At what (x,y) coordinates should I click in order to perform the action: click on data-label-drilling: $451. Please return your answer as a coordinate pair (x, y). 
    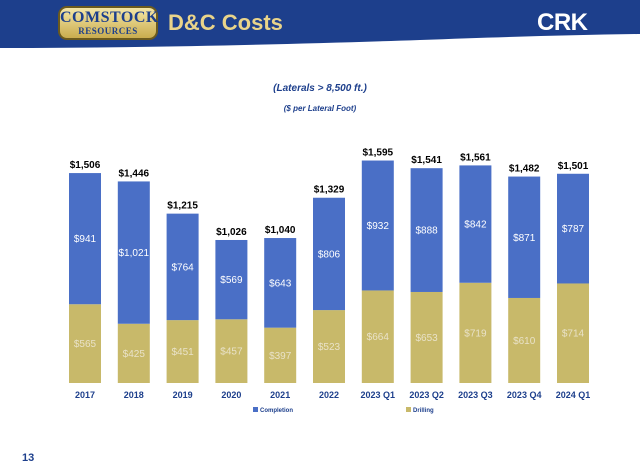
    Looking at the image, I should click on (182, 352).